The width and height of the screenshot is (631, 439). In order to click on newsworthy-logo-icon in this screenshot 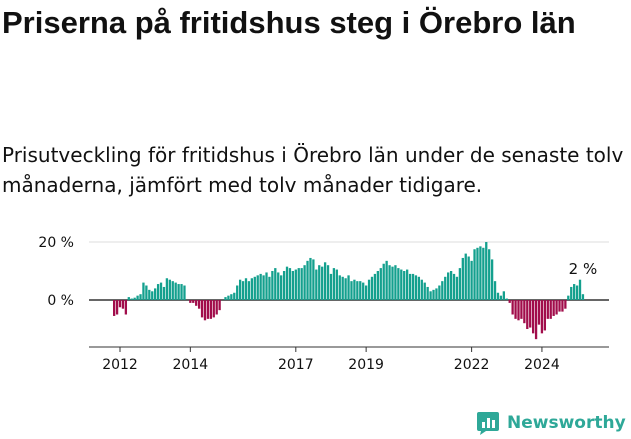, I will do `click(488, 423)`.